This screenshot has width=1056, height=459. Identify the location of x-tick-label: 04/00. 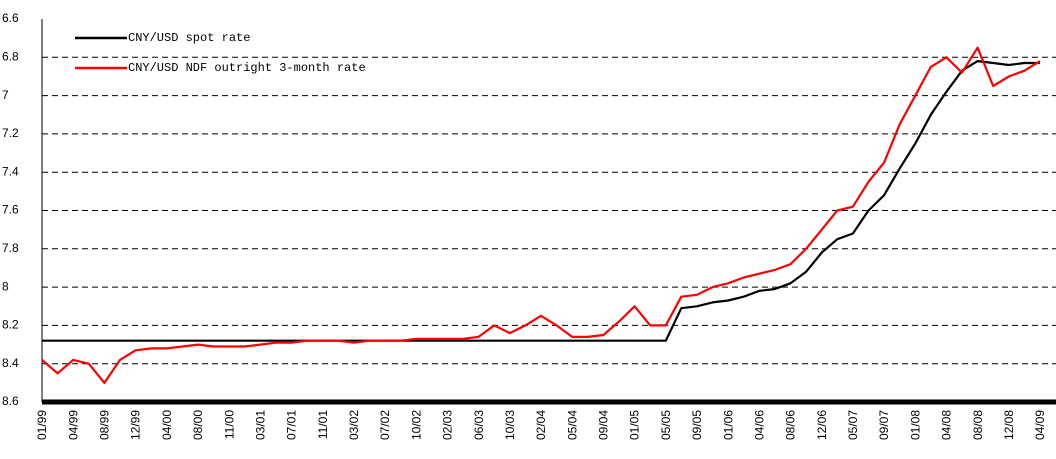
(167, 425).